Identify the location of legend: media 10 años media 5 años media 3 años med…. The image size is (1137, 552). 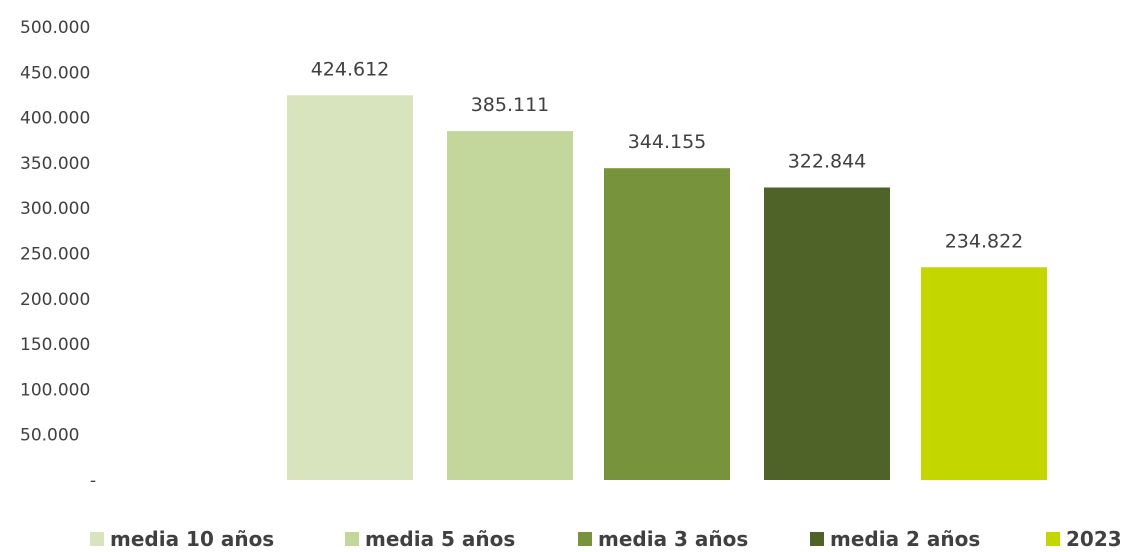
(606, 539).